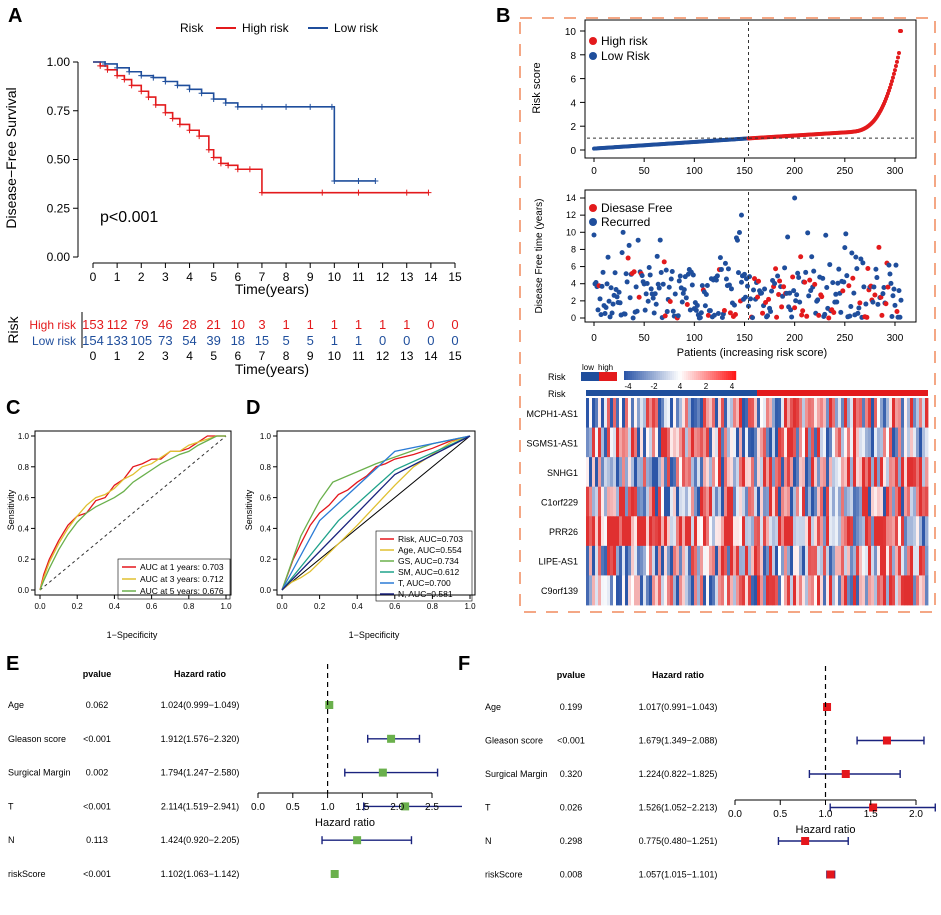  Describe the element at coordinates (358, 606) in the screenshot. I see `d-plot-x-tick-label: 0.4` at that location.